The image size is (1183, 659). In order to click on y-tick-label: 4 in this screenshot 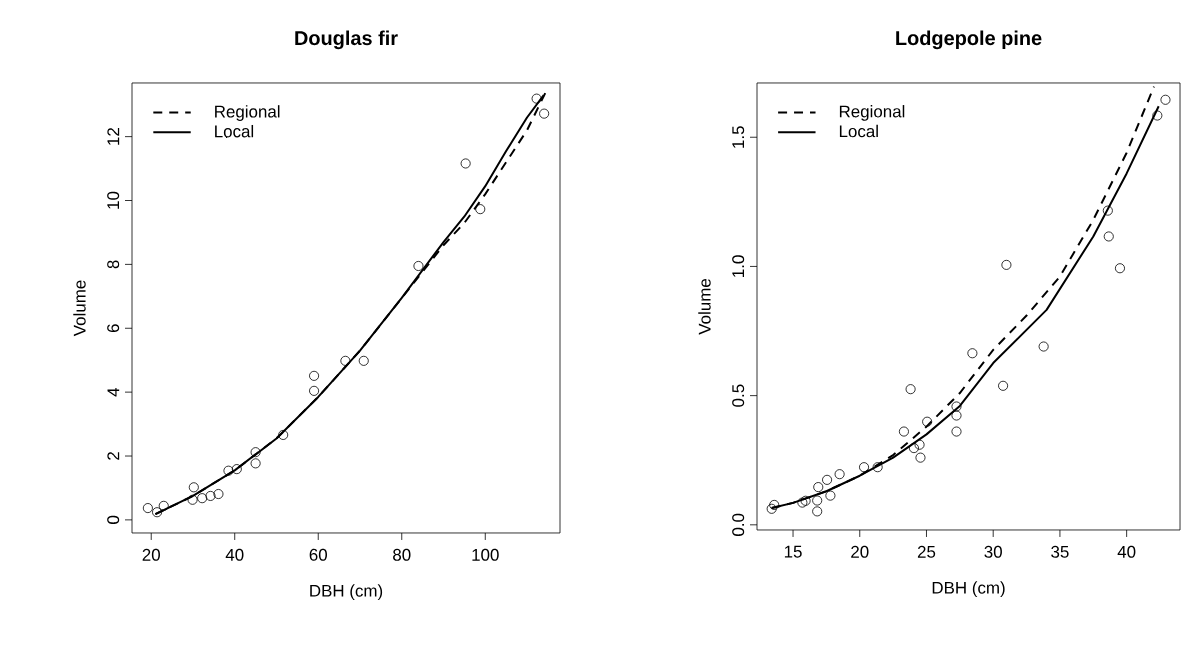, I will do `click(113, 392)`.